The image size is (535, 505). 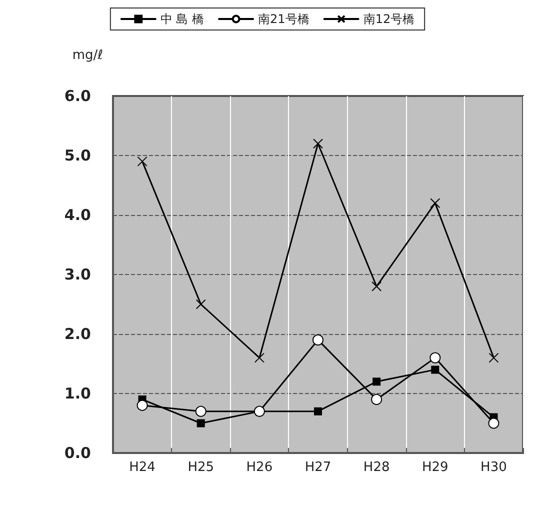 I want to click on x-tick-label: H30, so click(x=493, y=467).